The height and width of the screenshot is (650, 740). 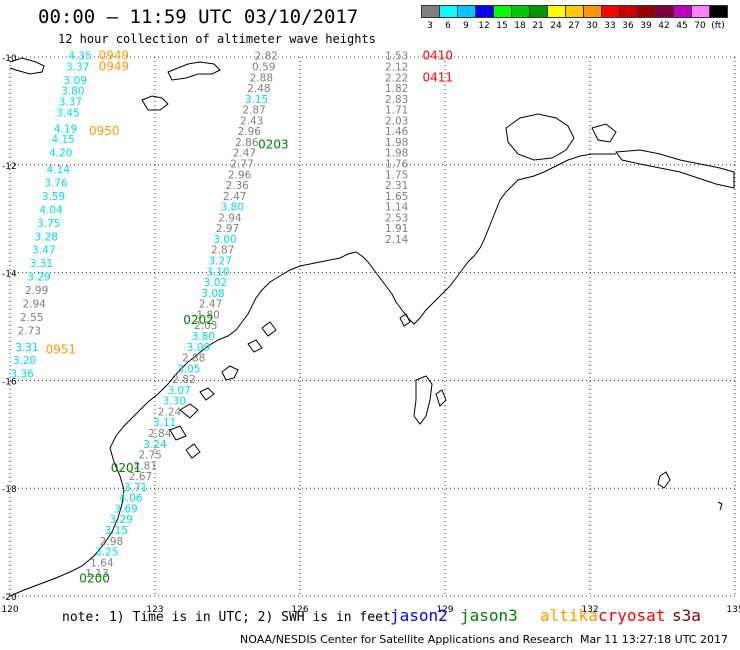 What do you see at coordinates (51, 210) in the screenshot?
I see `swh-label: 4.04` at bounding box center [51, 210].